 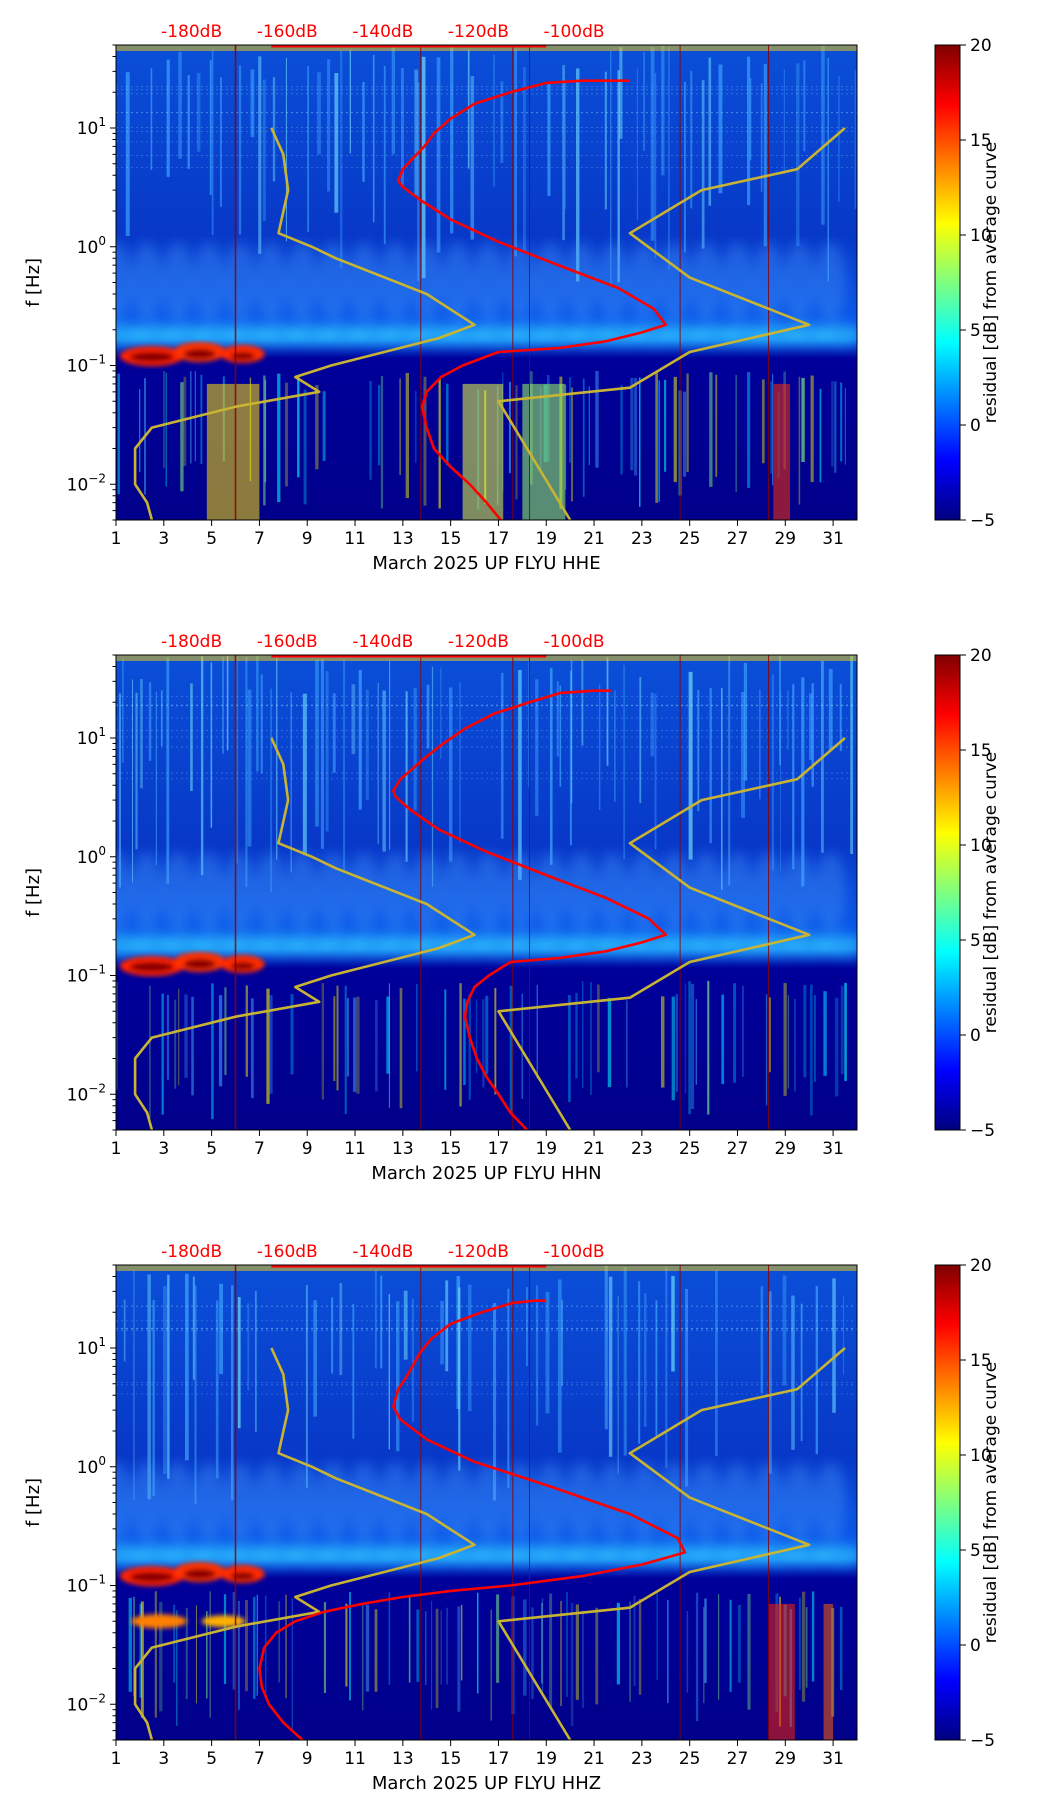 What do you see at coordinates (785, 539) in the screenshot?
I see `x-tick-label: 29` at bounding box center [785, 539].